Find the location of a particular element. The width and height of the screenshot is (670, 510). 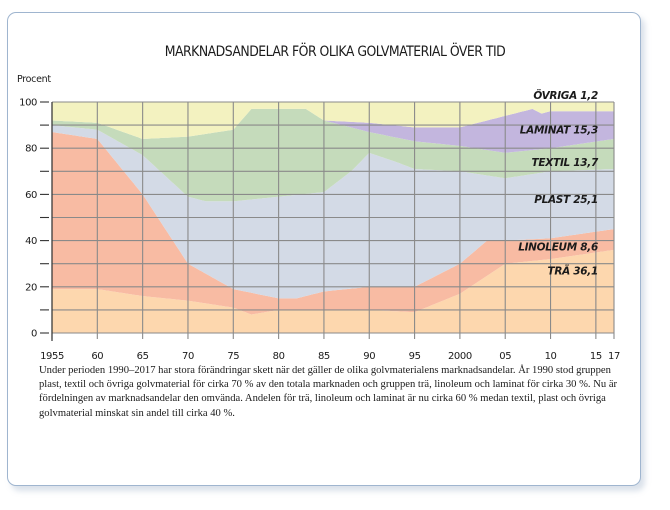

area-laminat is located at coordinates (333, 130).